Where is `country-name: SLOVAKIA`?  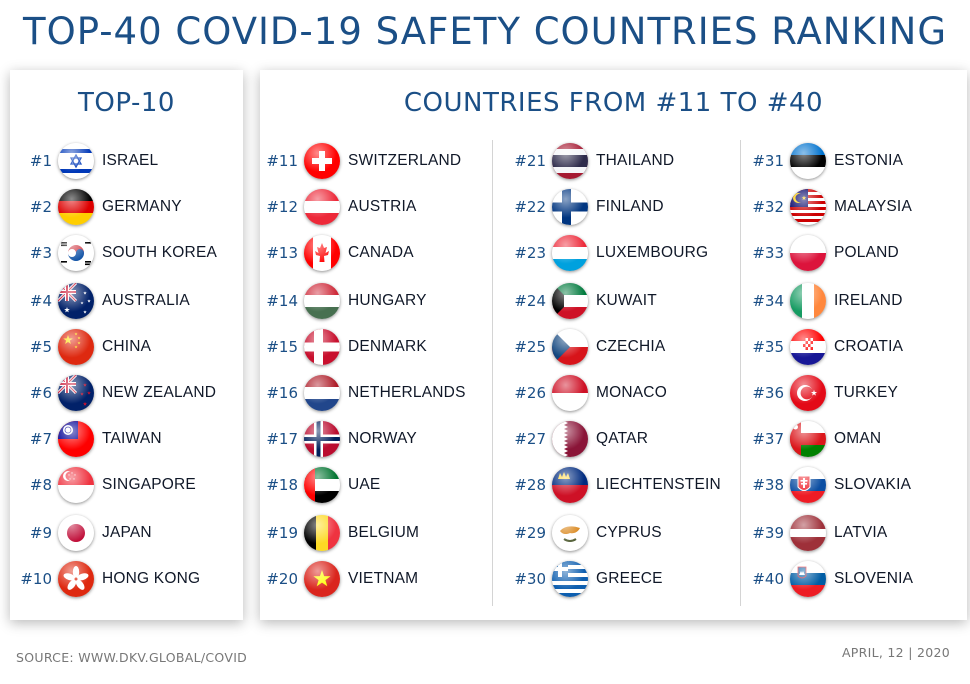 country-name: SLOVAKIA is located at coordinates (873, 484).